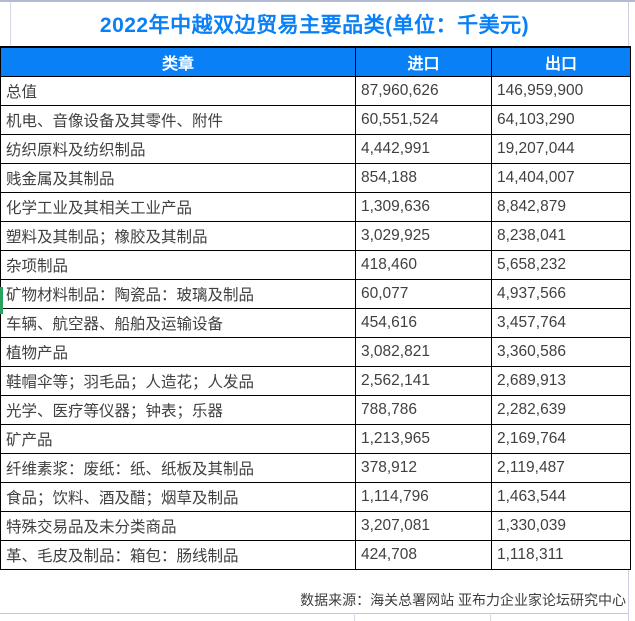 The image size is (635, 621). What do you see at coordinates (423, 467) in the screenshot?
I see `import-value-cell: 378,912` at bounding box center [423, 467].